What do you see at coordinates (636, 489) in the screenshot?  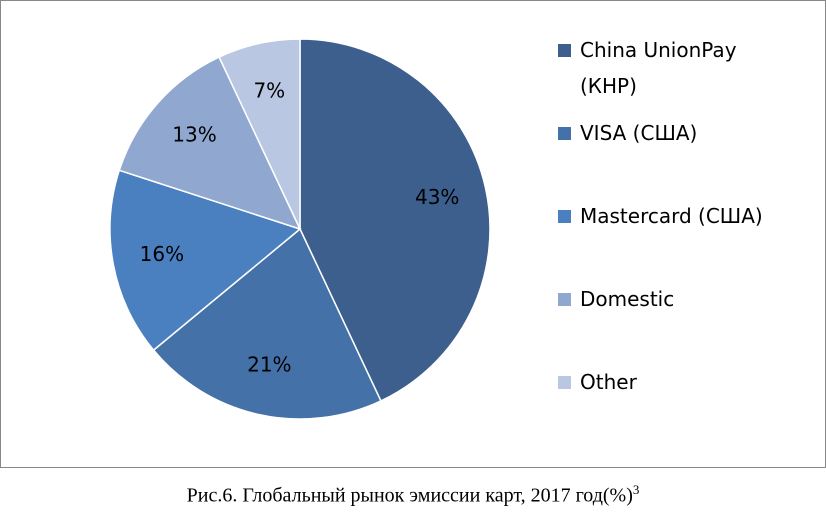 I see `caption-note: 3` at bounding box center [636, 489].